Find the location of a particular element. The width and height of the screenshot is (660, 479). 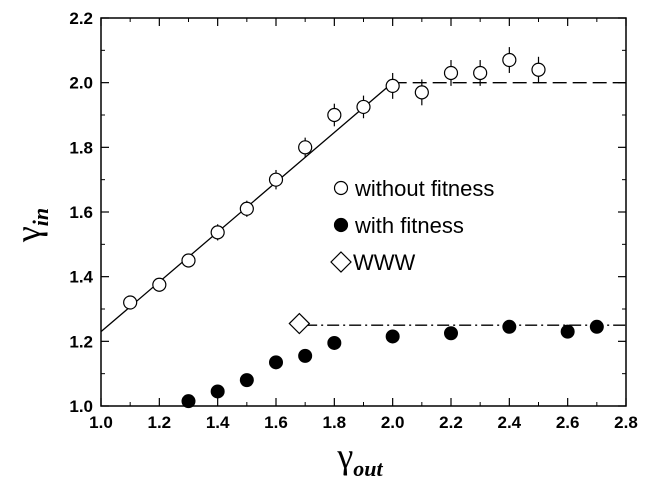

y-tick-label: 1.0 is located at coordinates (81, 406).